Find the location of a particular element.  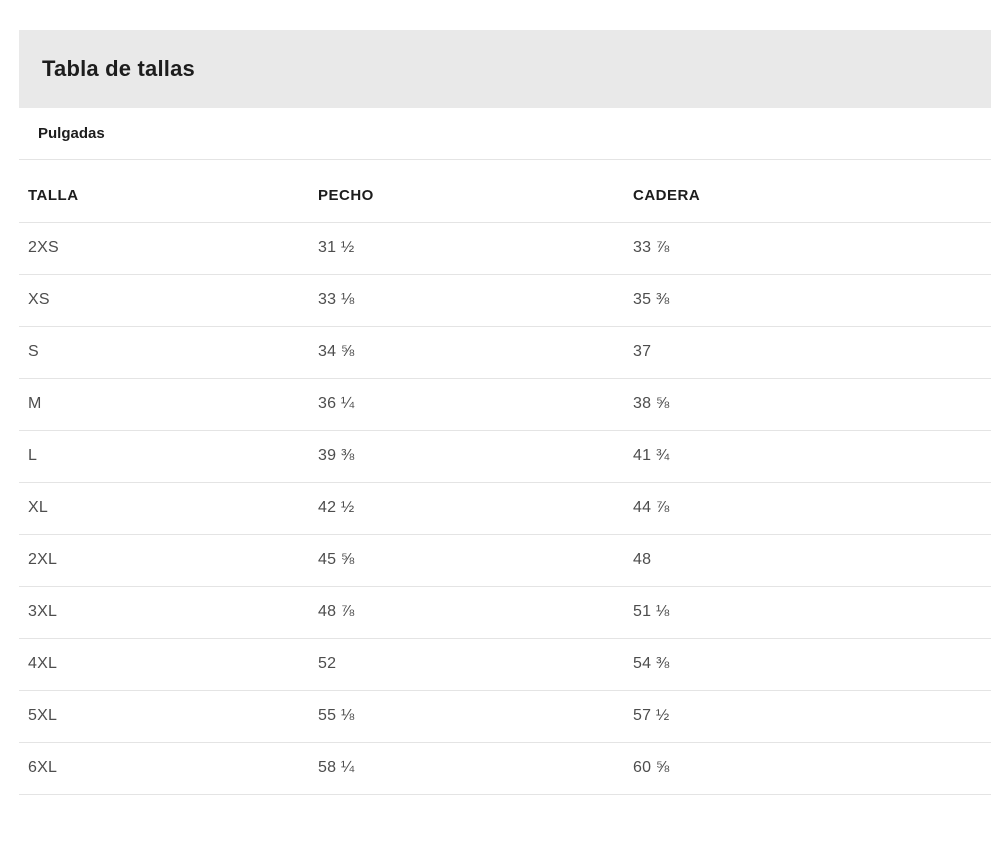

size-table-head: TALLA PECHO CADERA is located at coordinates (505, 191).